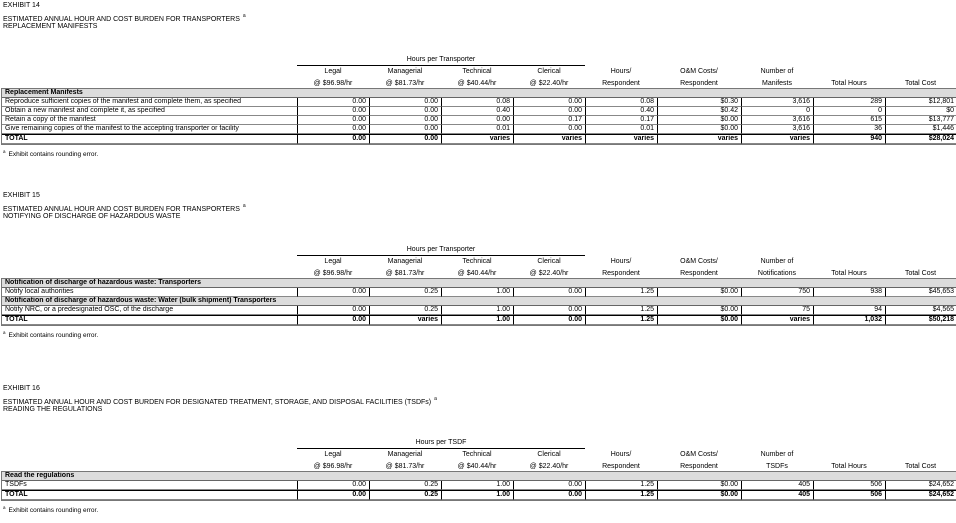  What do you see at coordinates (921, 139) in the screenshot?
I see `total-value: $28,024` at bounding box center [921, 139].